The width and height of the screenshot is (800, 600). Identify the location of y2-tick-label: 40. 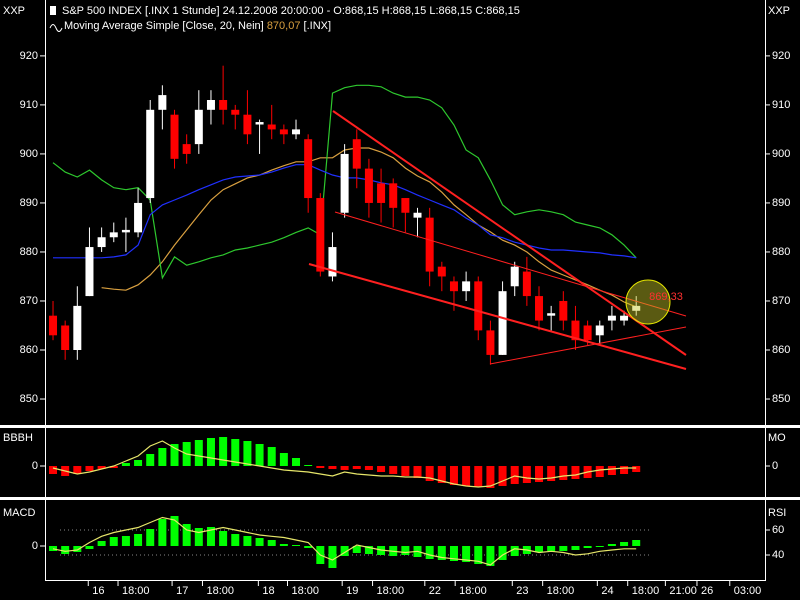
(778, 555).